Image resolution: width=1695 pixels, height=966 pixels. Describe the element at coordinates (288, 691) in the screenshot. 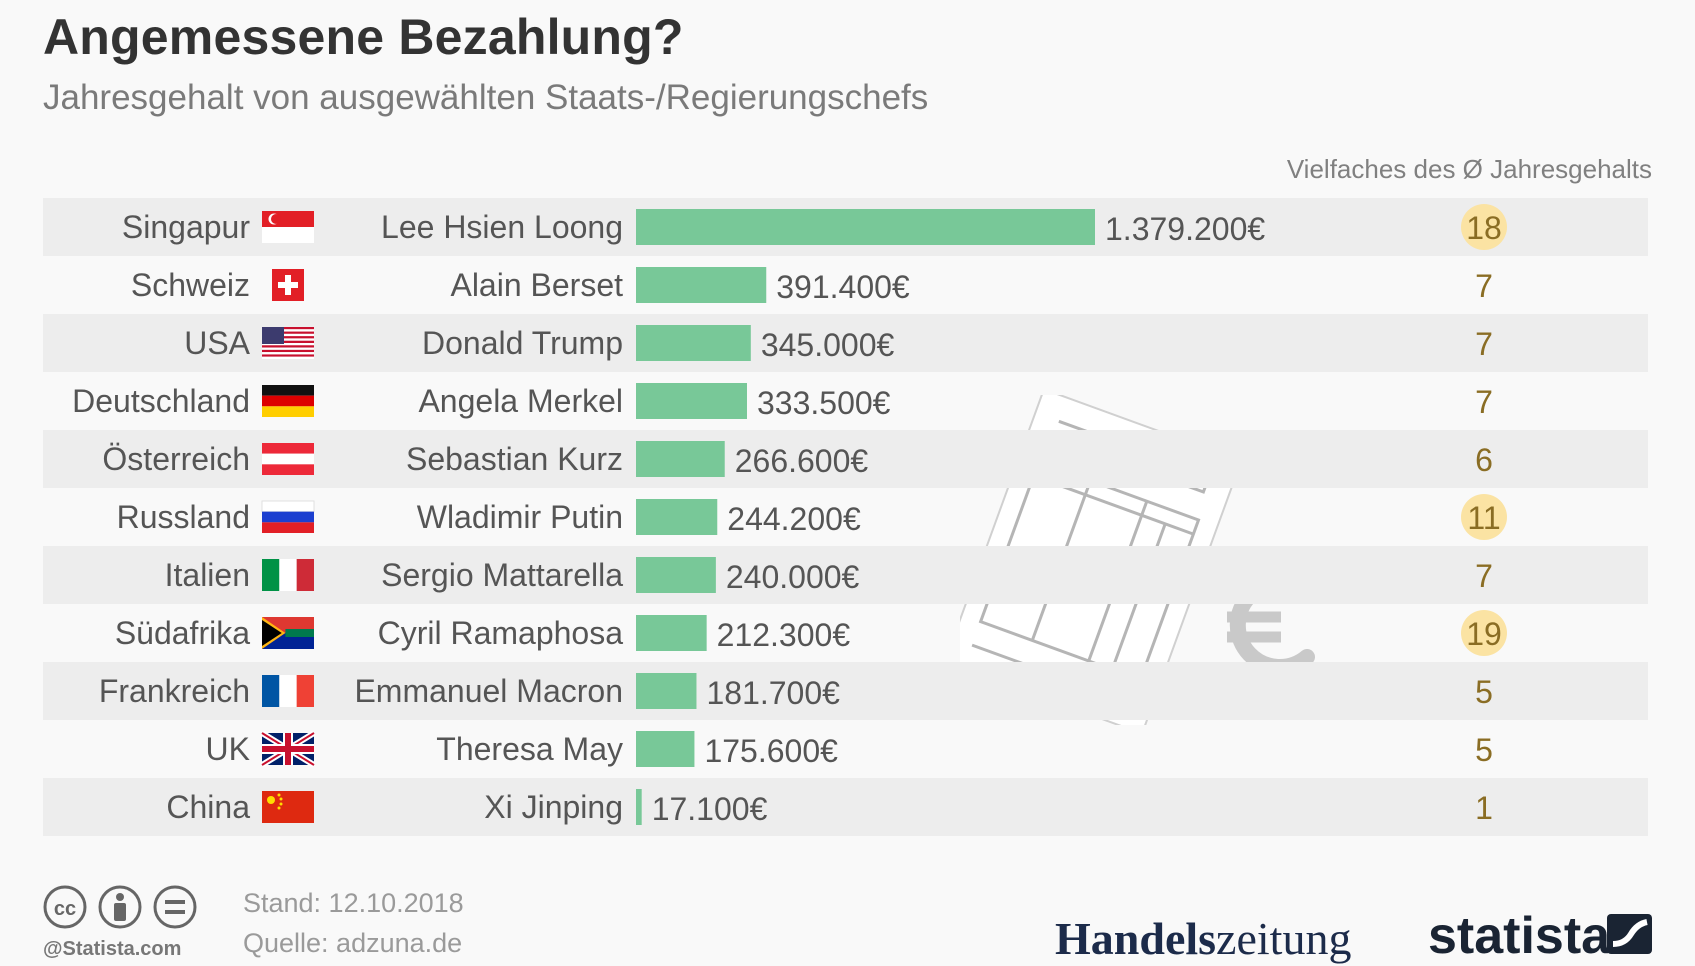

I see `france-flag-icon` at that location.